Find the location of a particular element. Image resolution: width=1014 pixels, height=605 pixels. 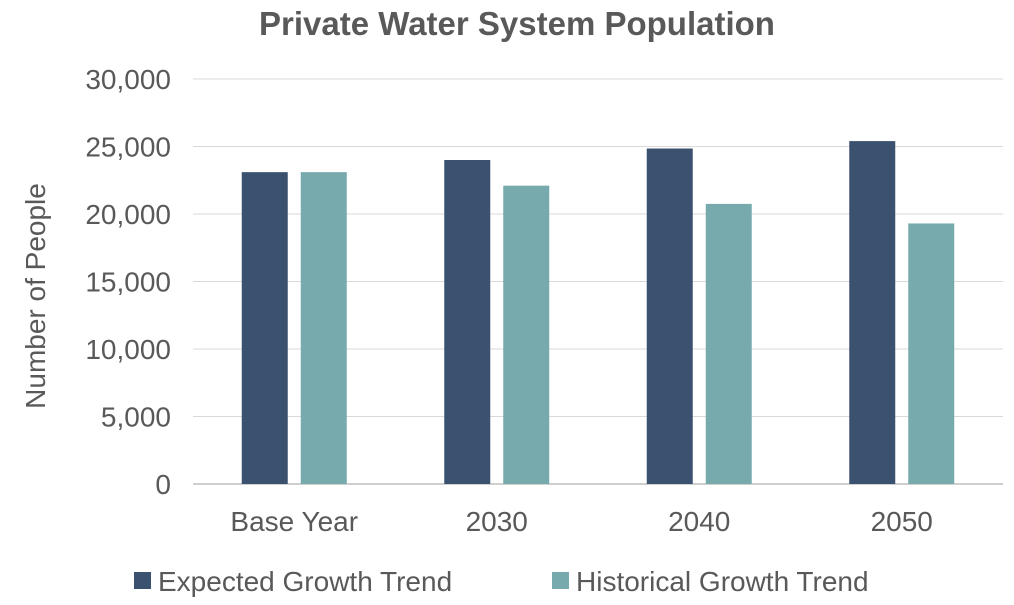

x-tick-label: 2050 is located at coordinates (902, 521).